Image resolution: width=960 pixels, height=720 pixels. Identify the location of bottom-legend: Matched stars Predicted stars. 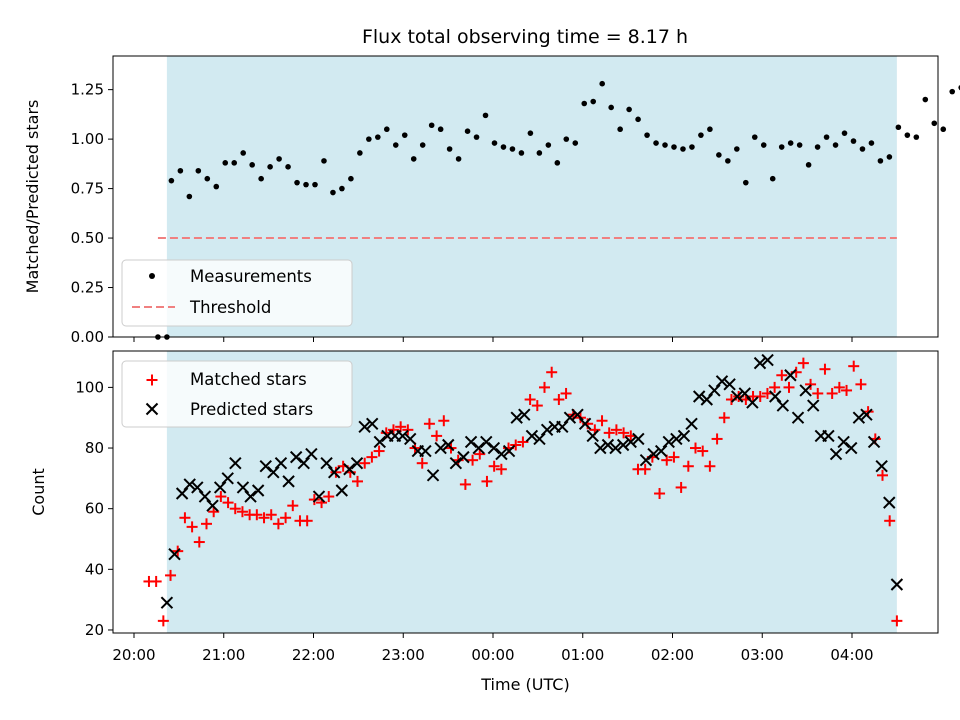
(237, 394).